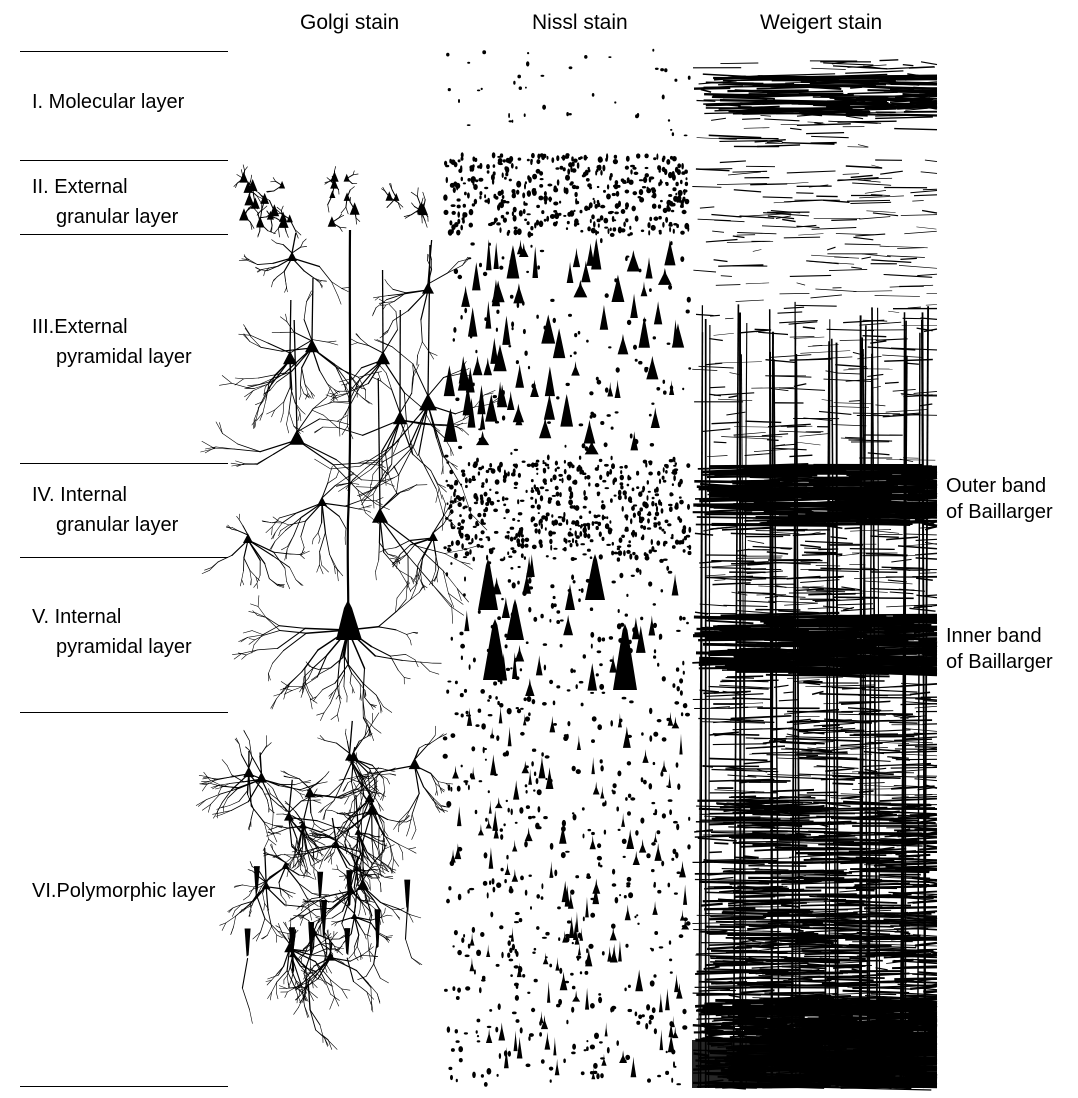 The height and width of the screenshot is (1098, 1078). Describe the element at coordinates (108, 102) in the screenshot. I see `layer-label-molecular: I. Molecular layer` at that location.